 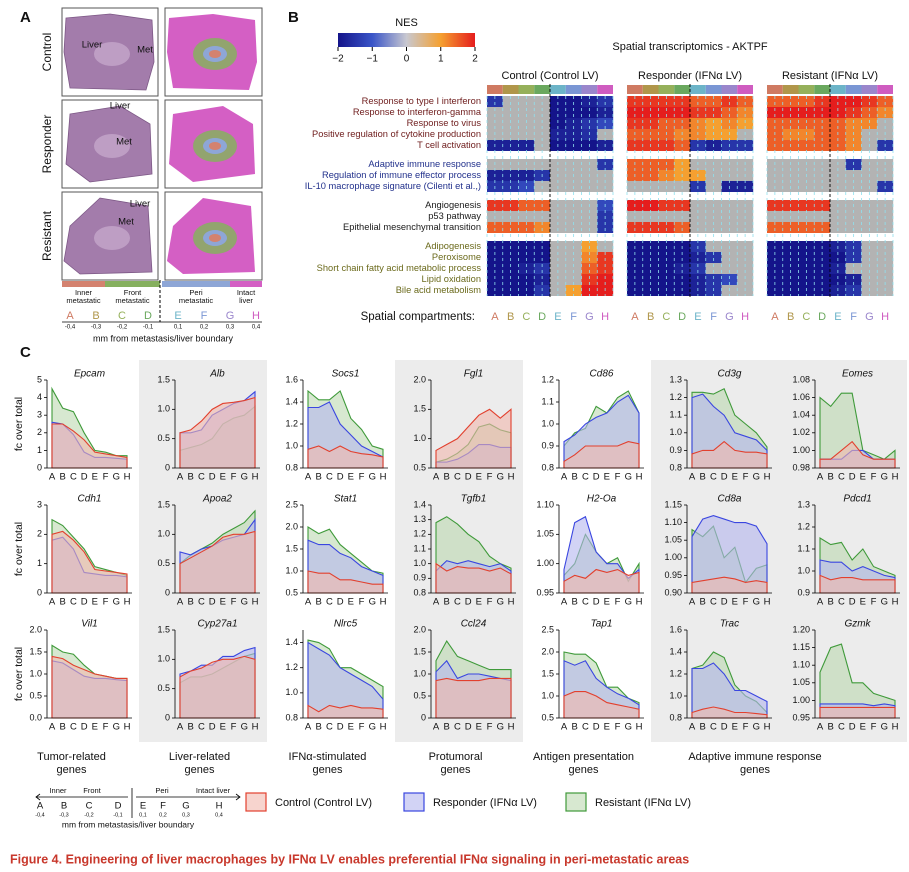 What do you see at coordinates (801, 397) in the screenshot?
I see `y-tick-label: 1.06` at bounding box center [801, 397].